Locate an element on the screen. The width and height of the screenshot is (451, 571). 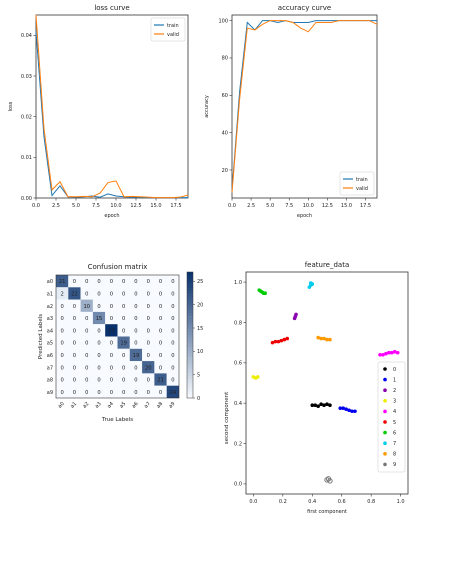
y-tick-label: 0.04 is located at coordinates (26, 36).